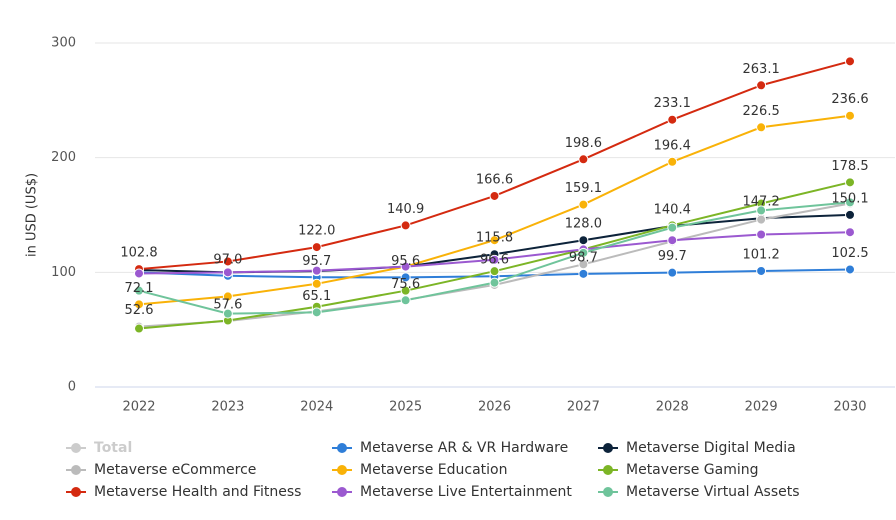  Describe the element at coordinates (63, 272) in the screenshot. I see `y-tick-label: 100` at that location.